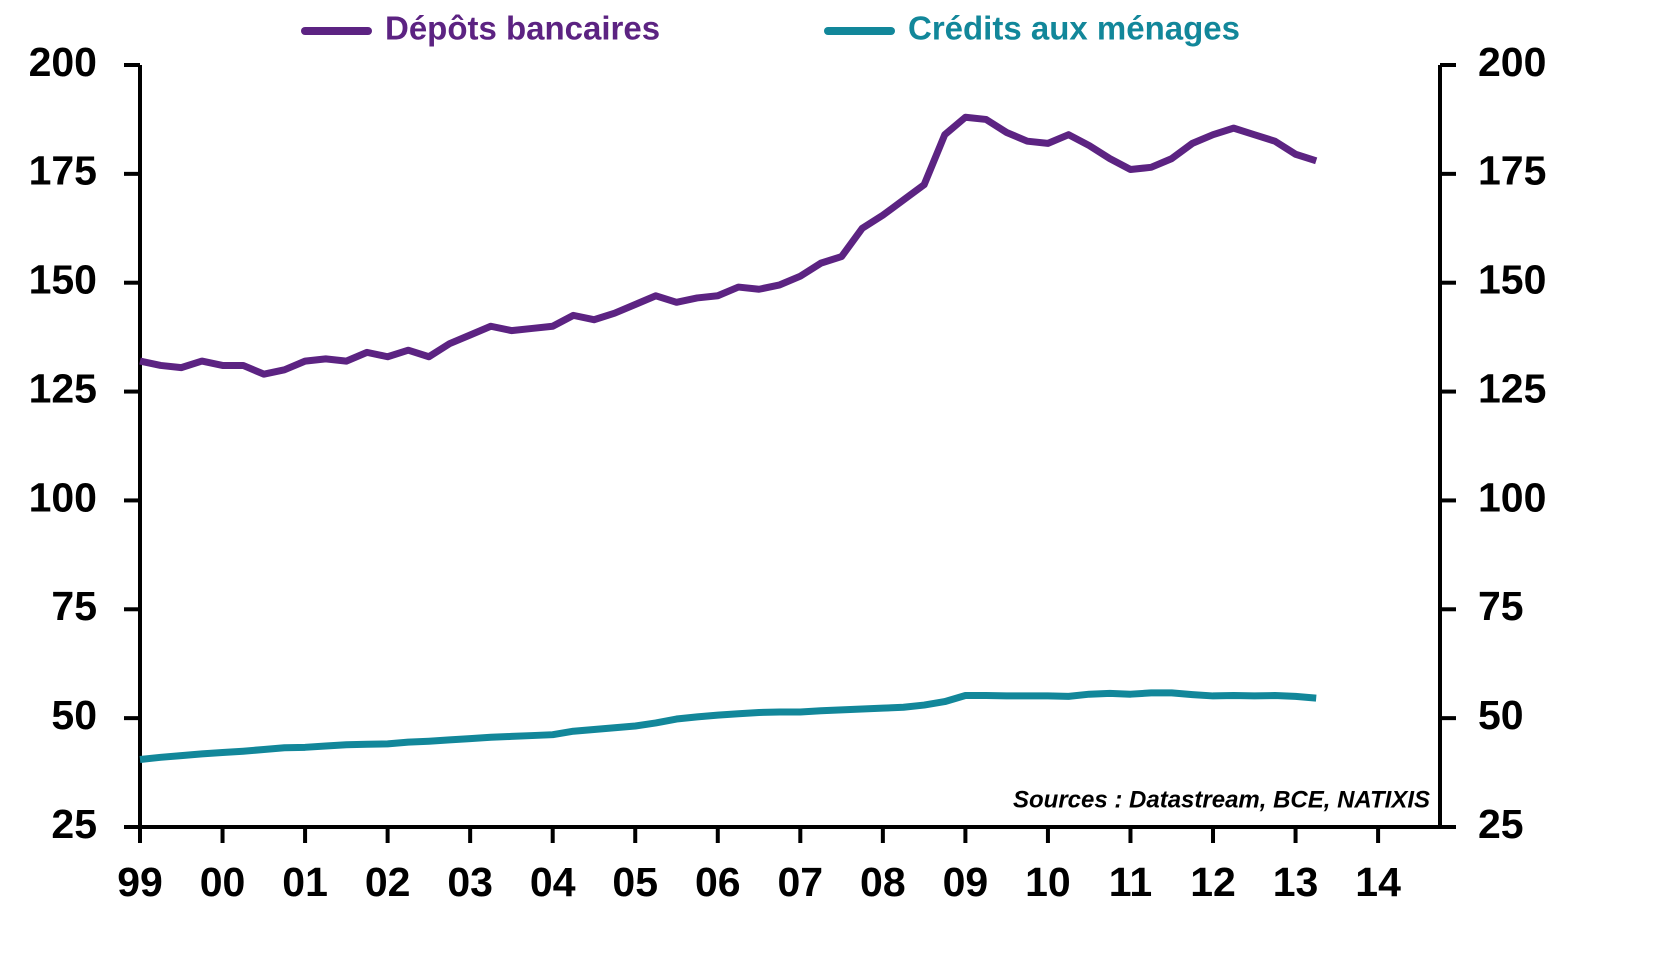  I want to click on y-tick-label: 175, so click(63, 171).